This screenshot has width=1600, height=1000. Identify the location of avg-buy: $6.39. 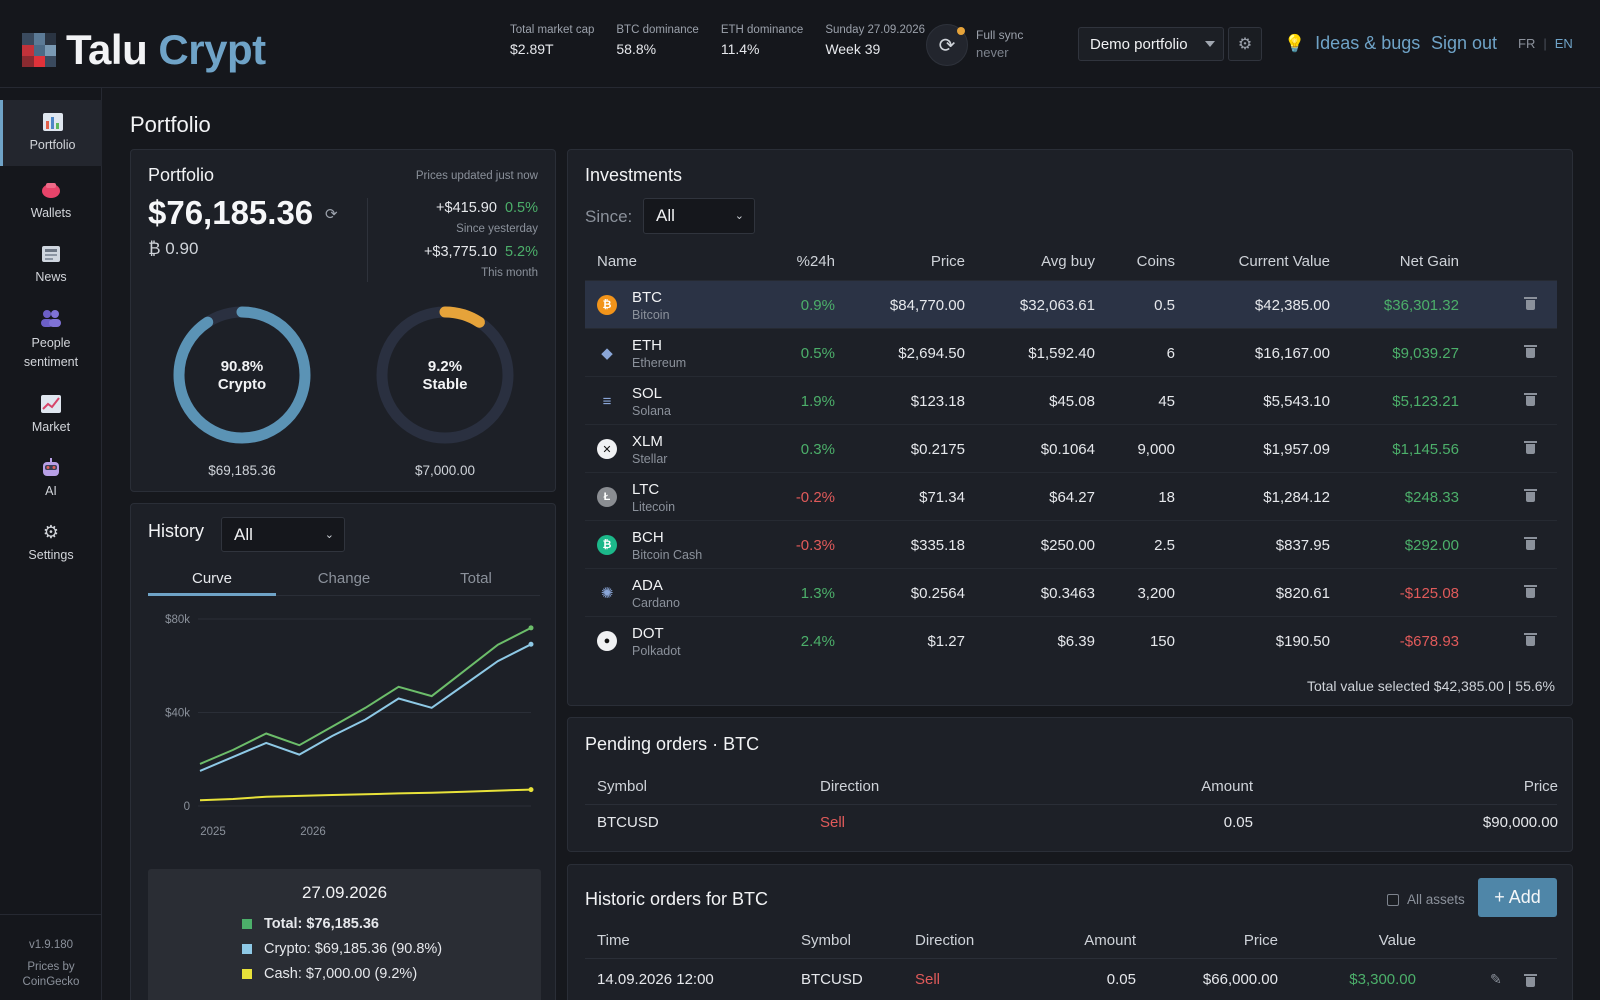
(1076, 641).